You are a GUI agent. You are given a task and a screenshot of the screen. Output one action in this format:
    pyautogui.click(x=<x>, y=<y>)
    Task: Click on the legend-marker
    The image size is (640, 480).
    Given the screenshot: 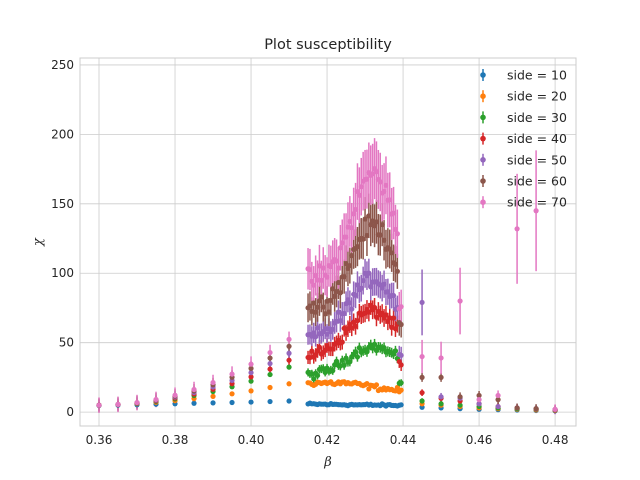 What is the action you would take?
    pyautogui.click(x=483, y=117)
    